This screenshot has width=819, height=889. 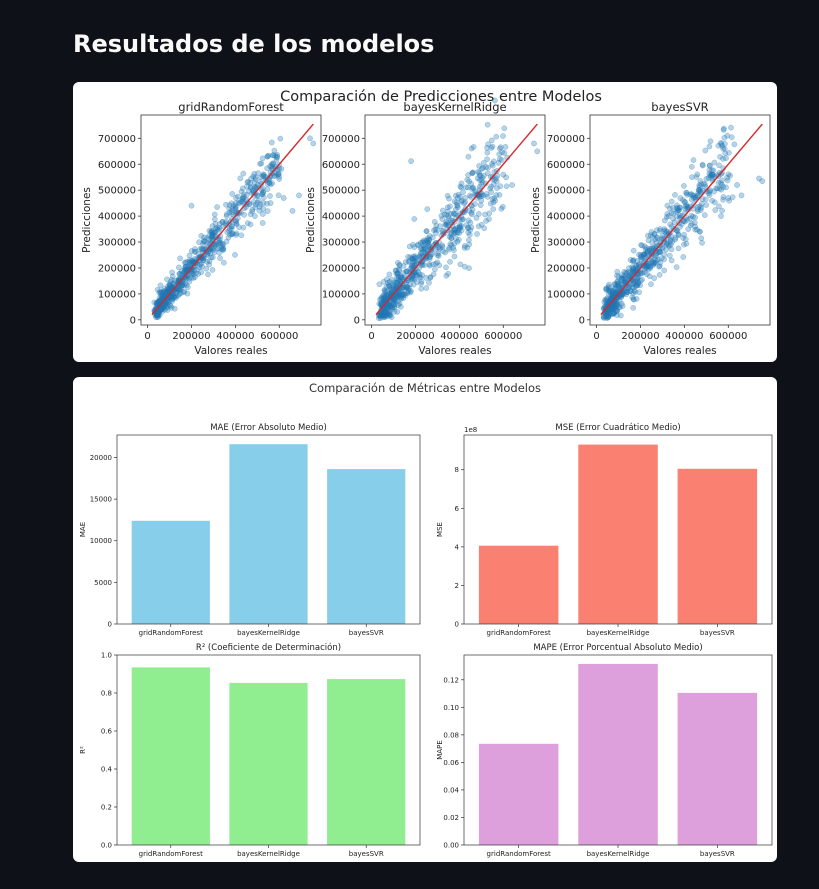 I want to click on bar-chart-title: MAPE (Error Porcentual Absoluto Medio), so click(x=617, y=648).